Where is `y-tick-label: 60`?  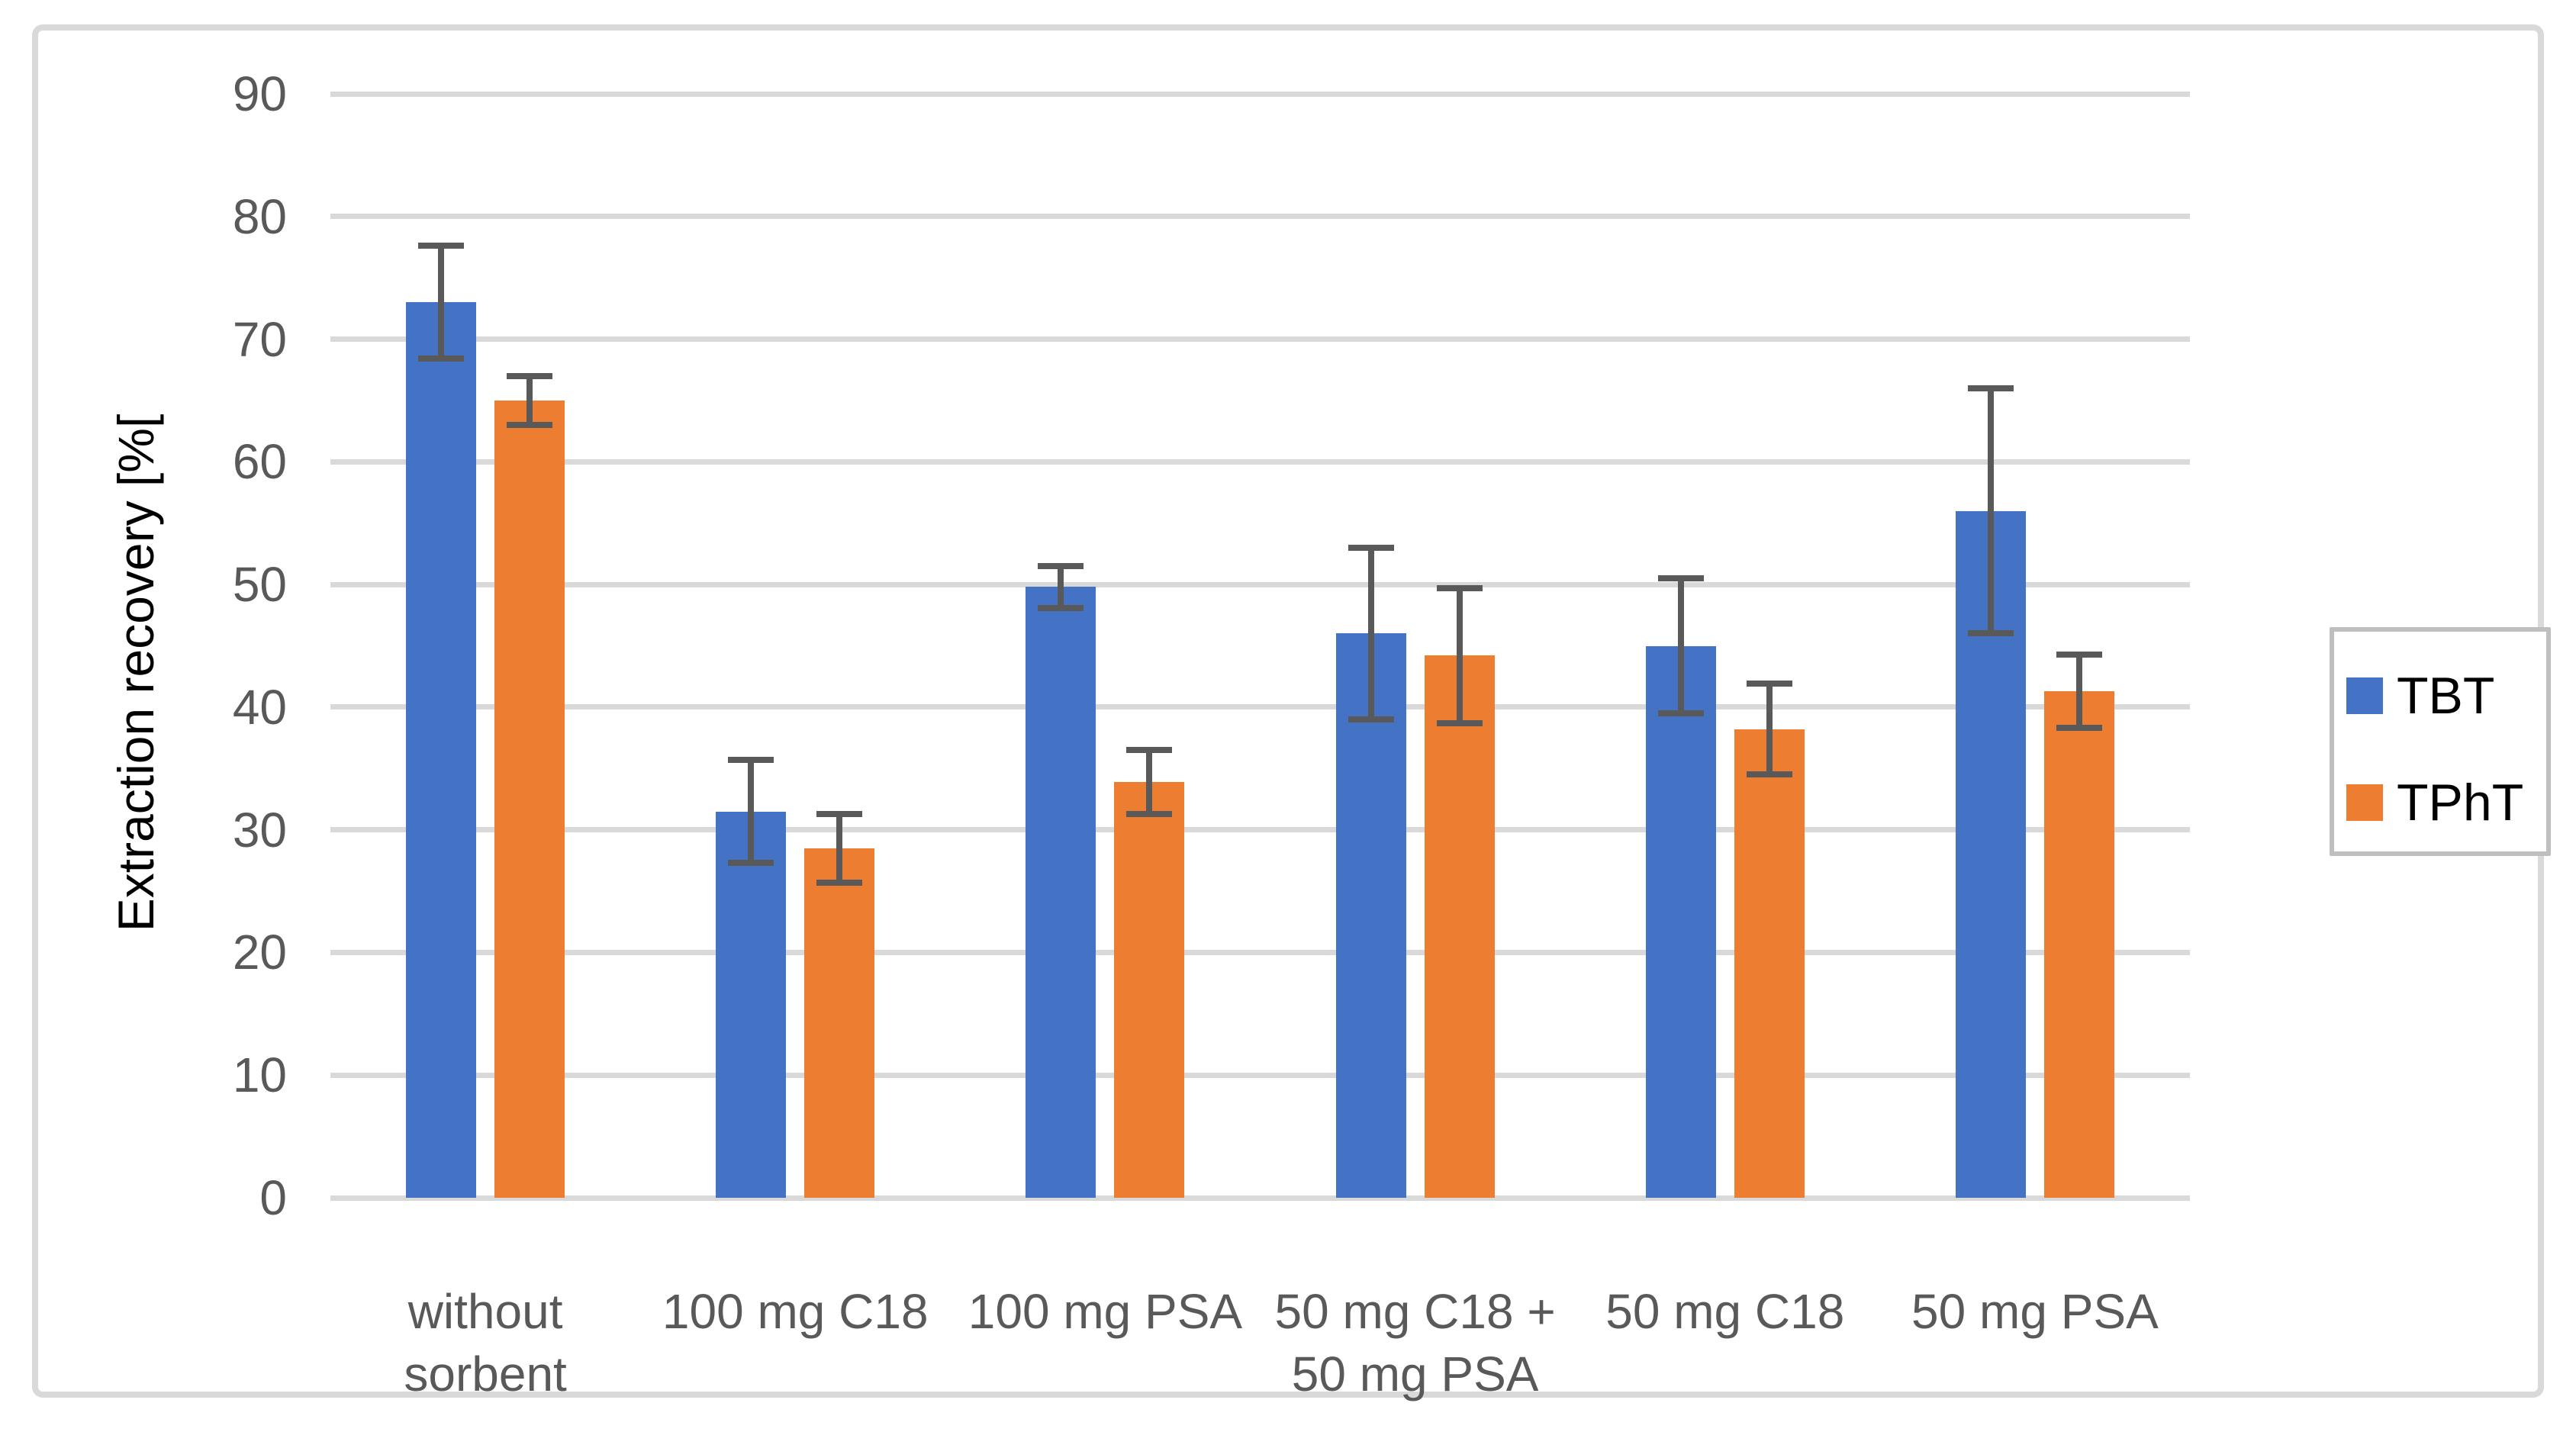
y-tick-label: 60 is located at coordinates (259, 462).